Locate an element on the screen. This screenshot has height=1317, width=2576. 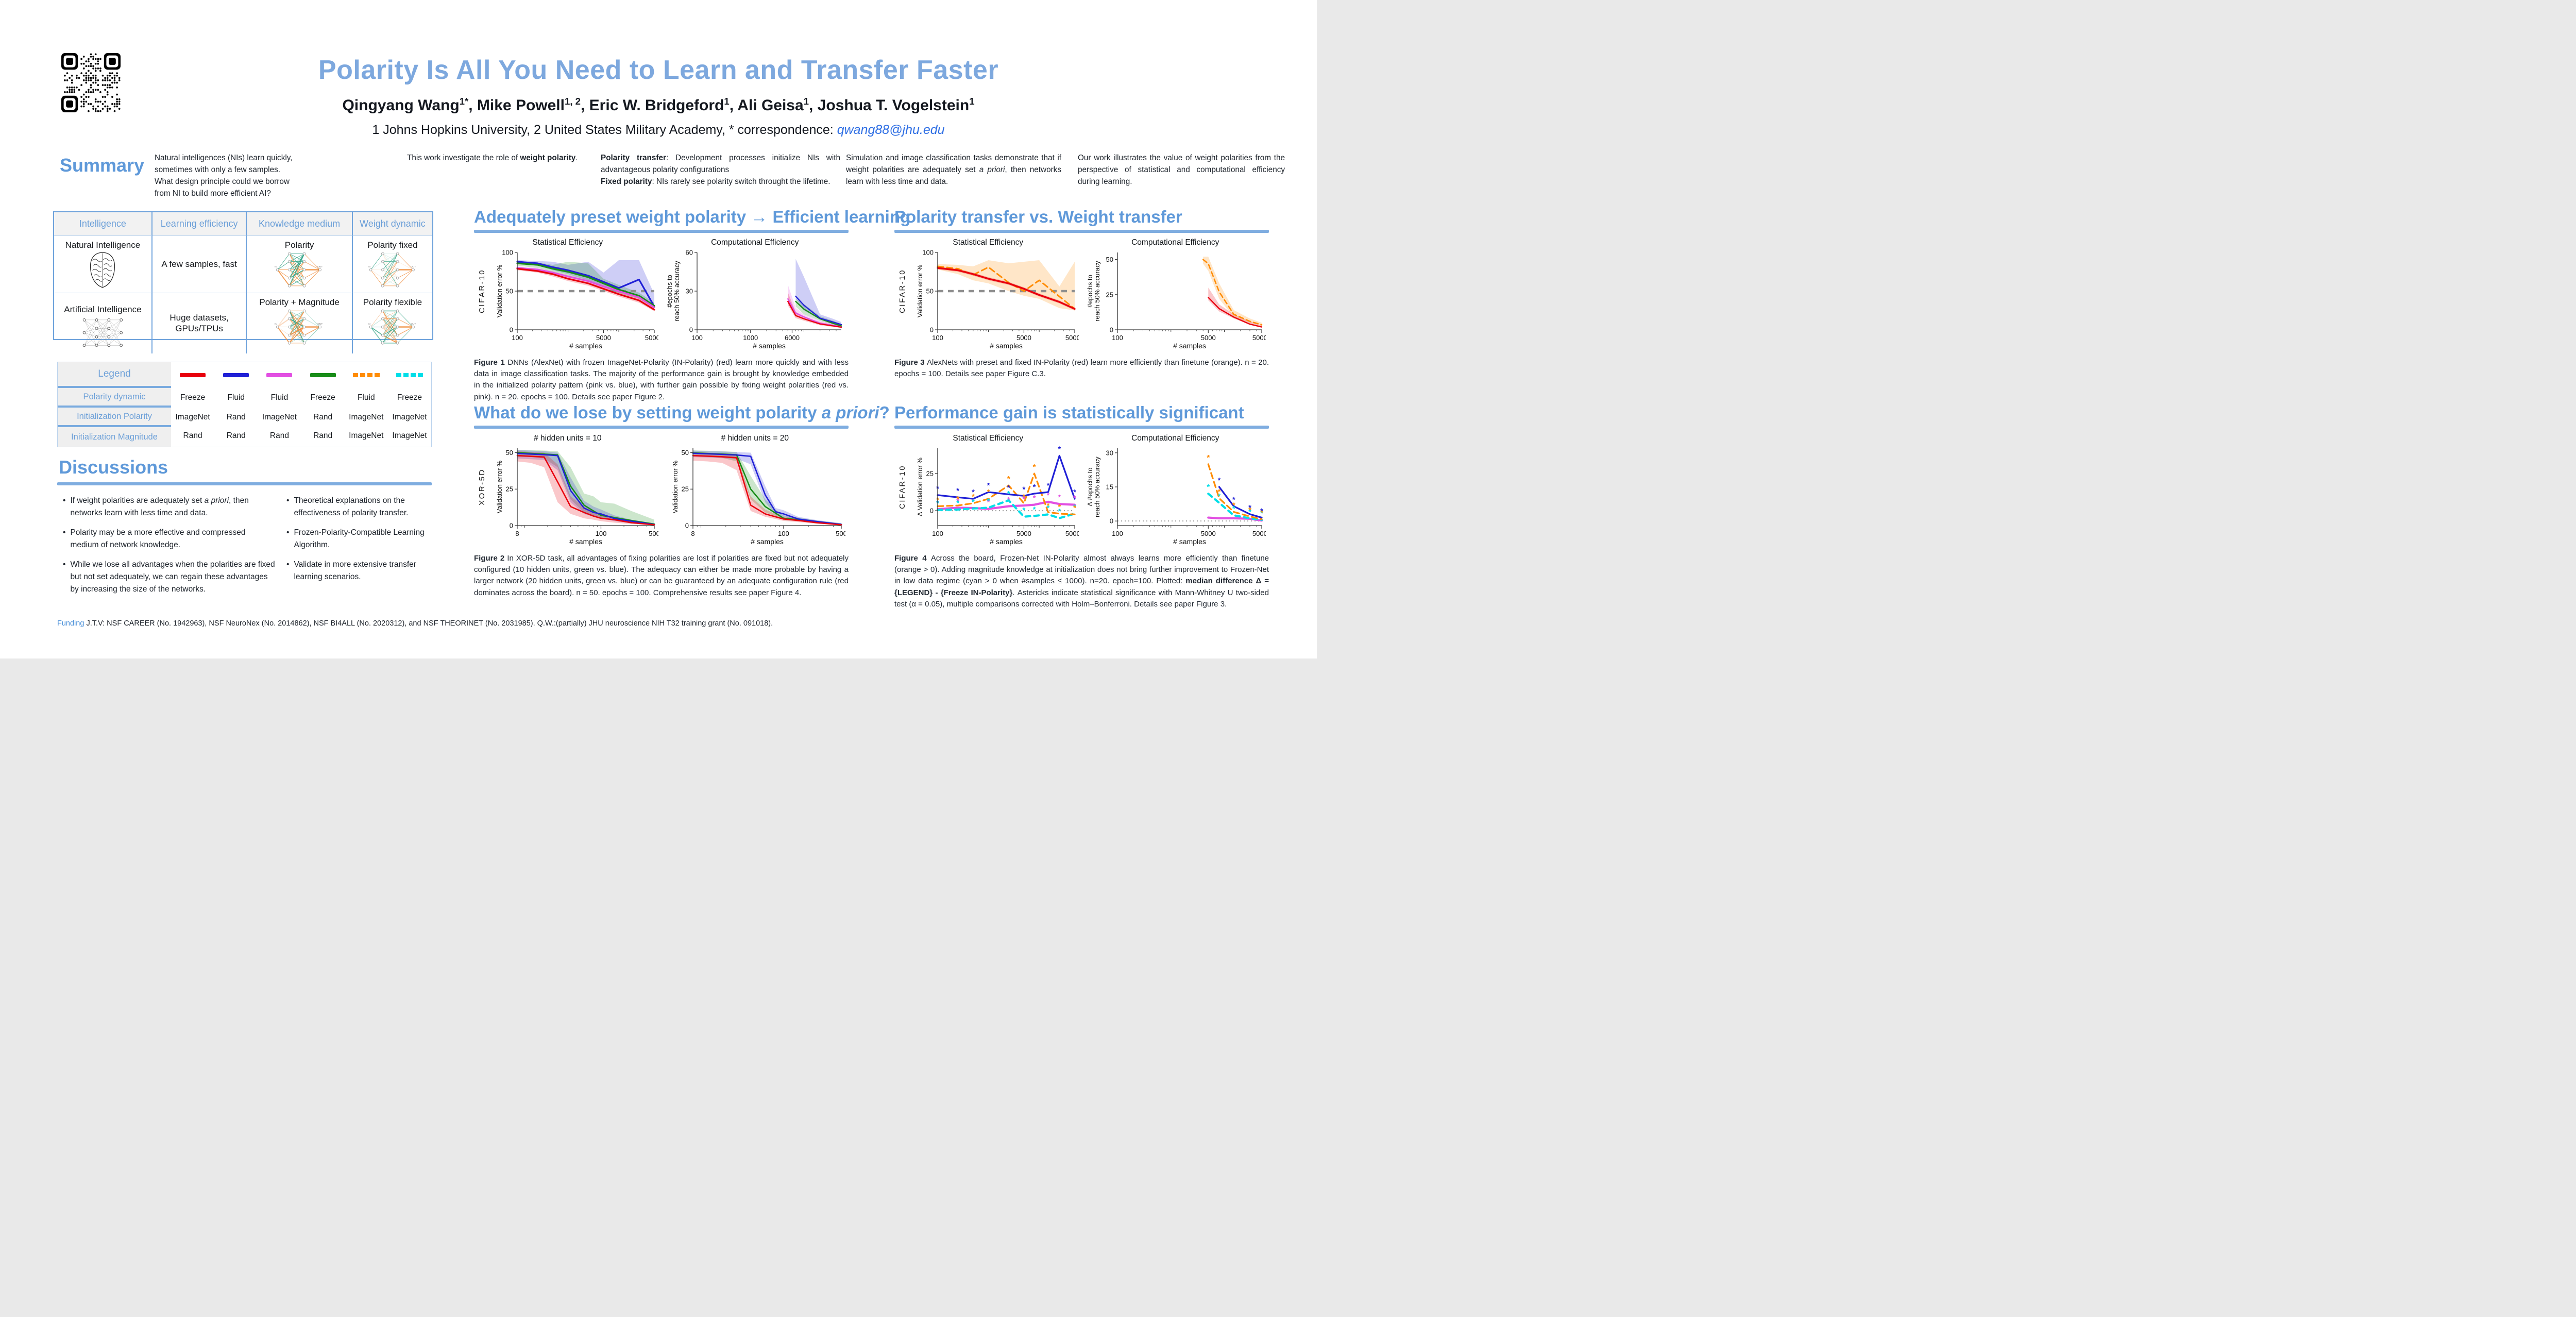
legend-line-swatch is located at coordinates (279, 375).